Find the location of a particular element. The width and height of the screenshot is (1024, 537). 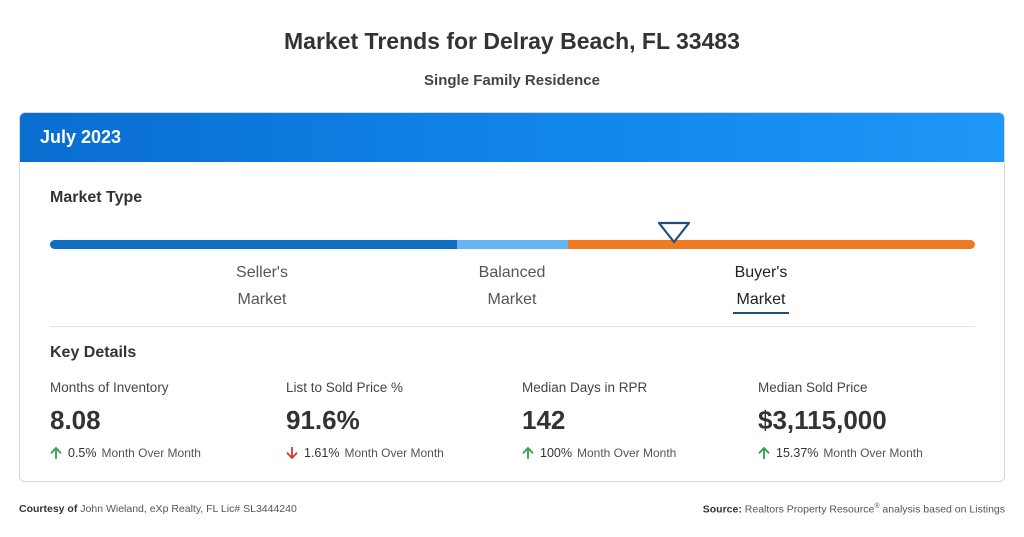

page-subtitle: Single Family Residence is located at coordinates (512, 80).